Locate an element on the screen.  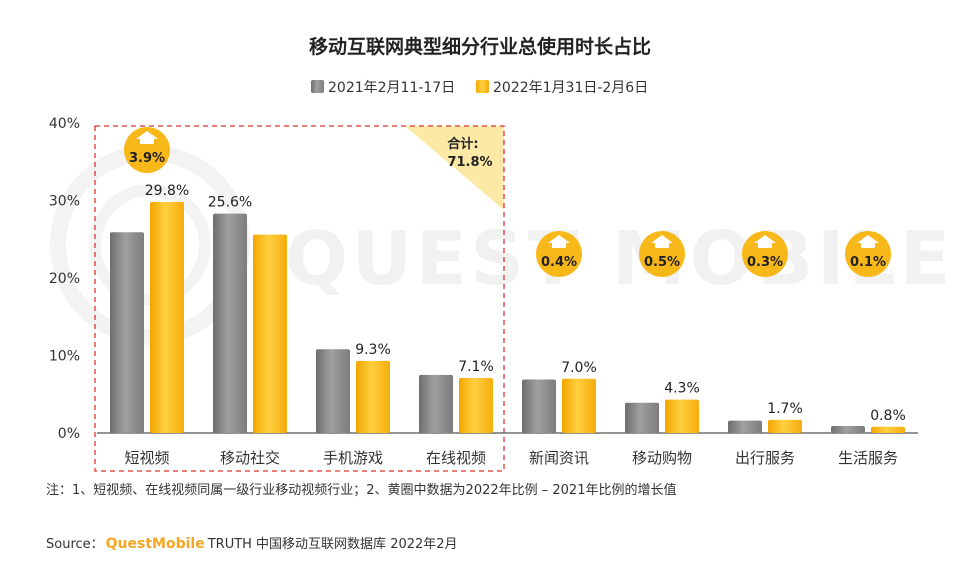
total-value: 71.8% is located at coordinates (469, 162).